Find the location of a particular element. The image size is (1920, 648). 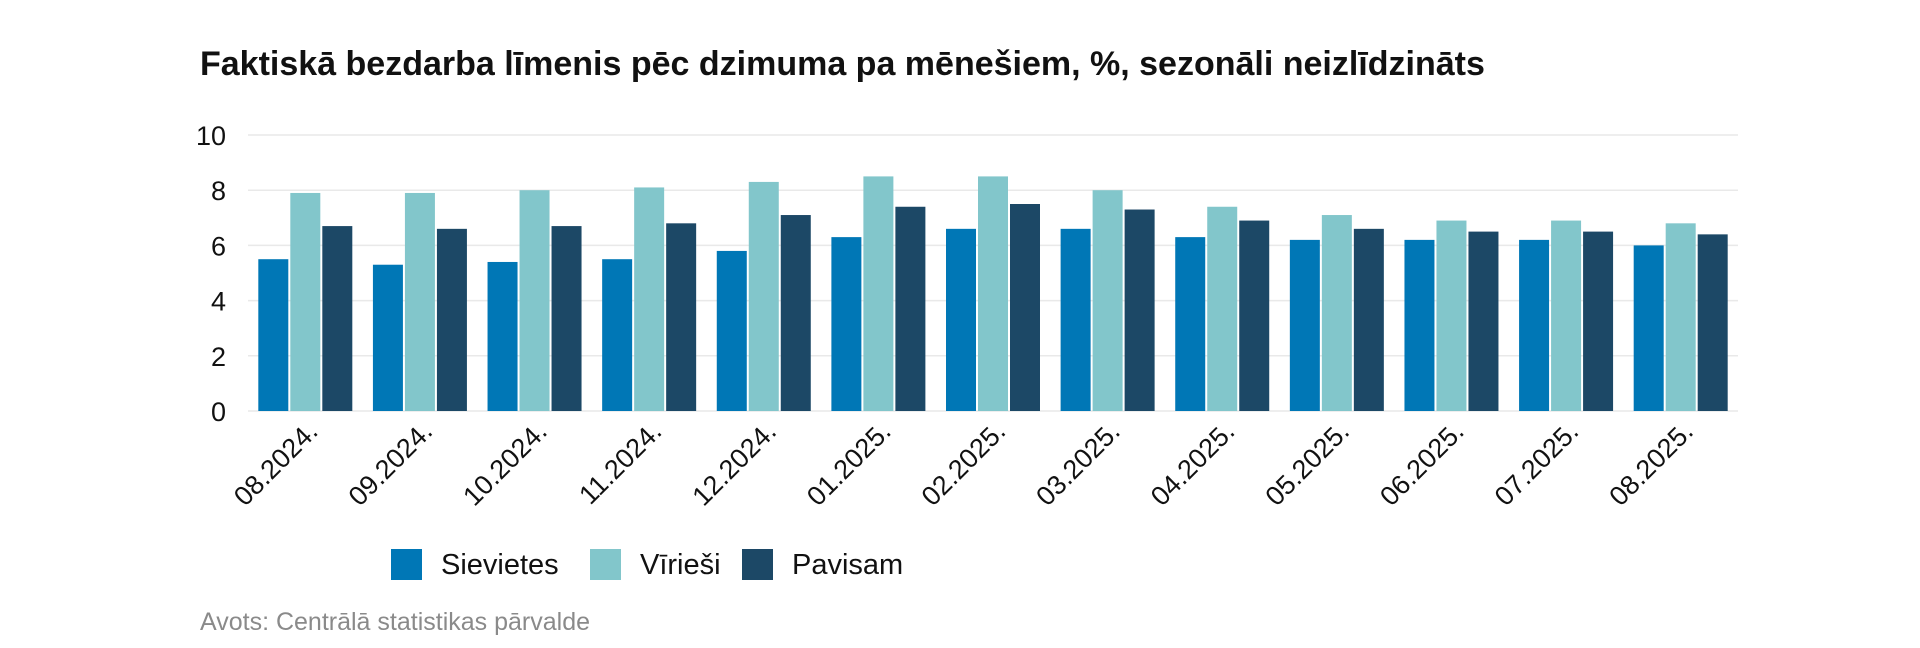

x-tick-label: 08.2025. is located at coordinates (1651, 464).